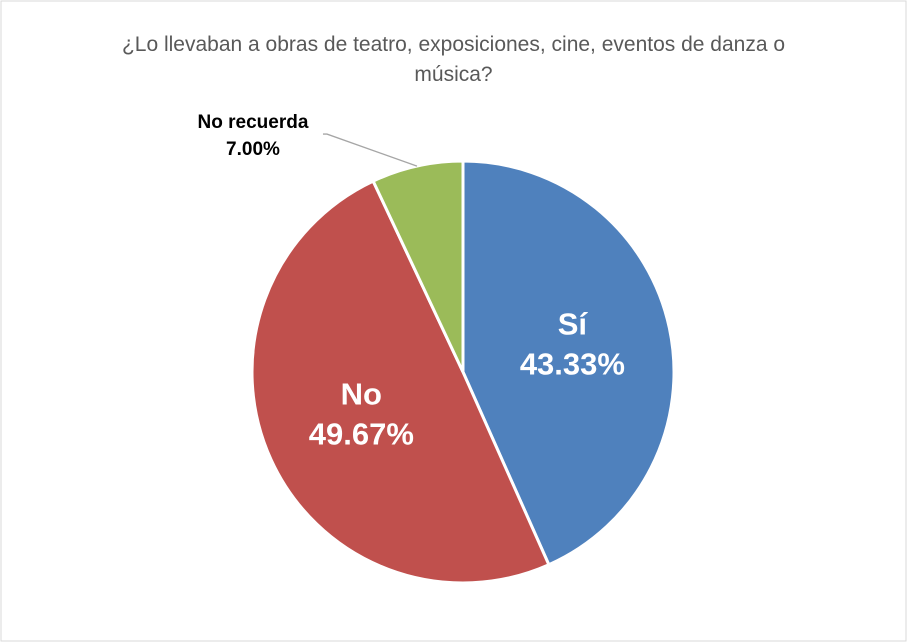  What do you see at coordinates (361, 434) in the screenshot?
I see `value-label: 49.67%` at bounding box center [361, 434].